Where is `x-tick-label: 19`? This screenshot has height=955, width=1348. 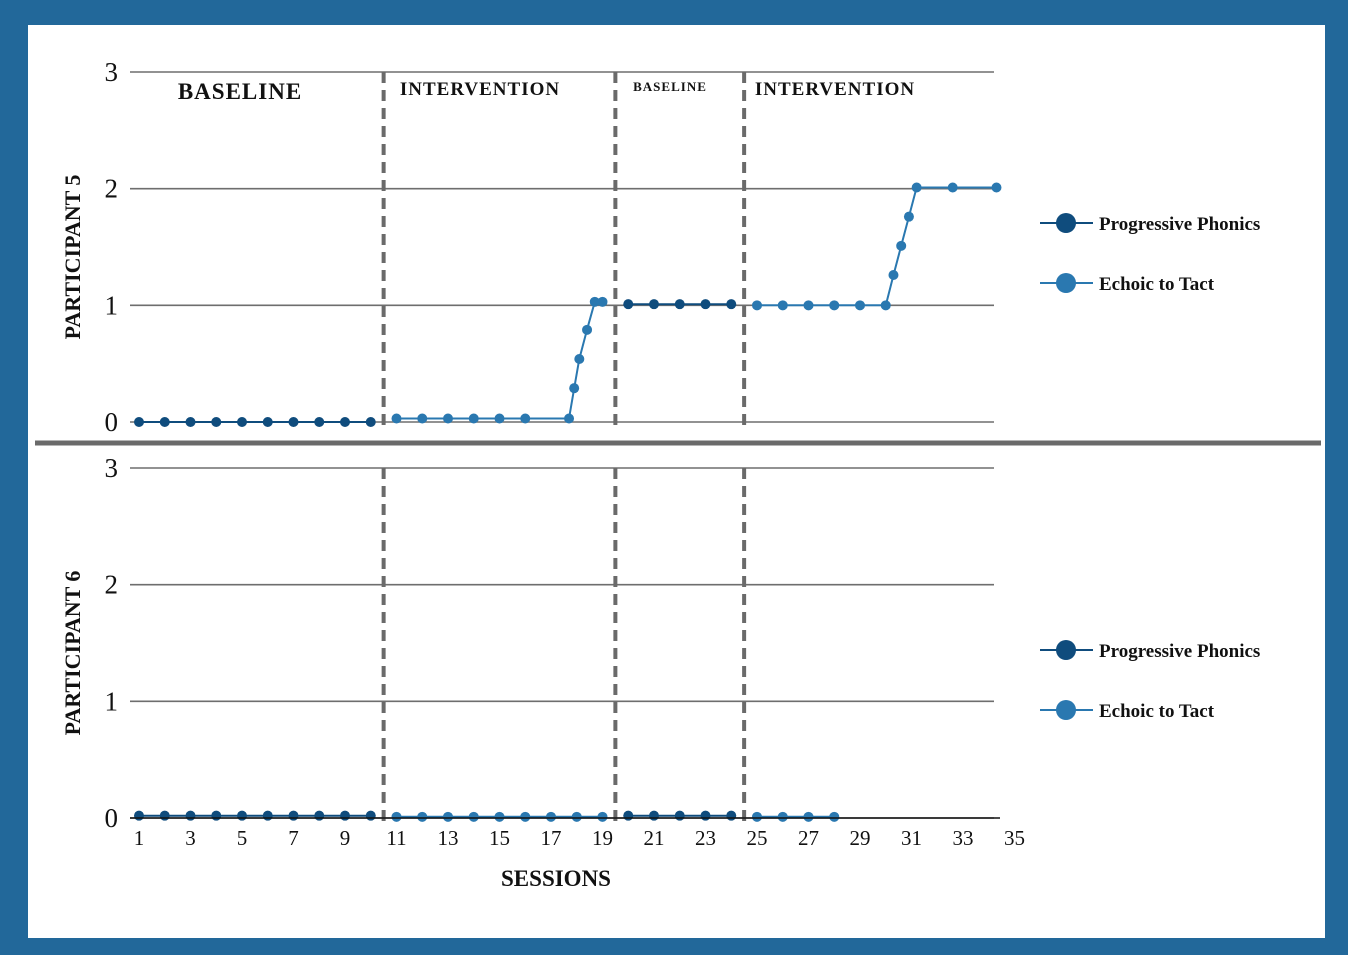 x-tick-label: 19 is located at coordinates (602, 838).